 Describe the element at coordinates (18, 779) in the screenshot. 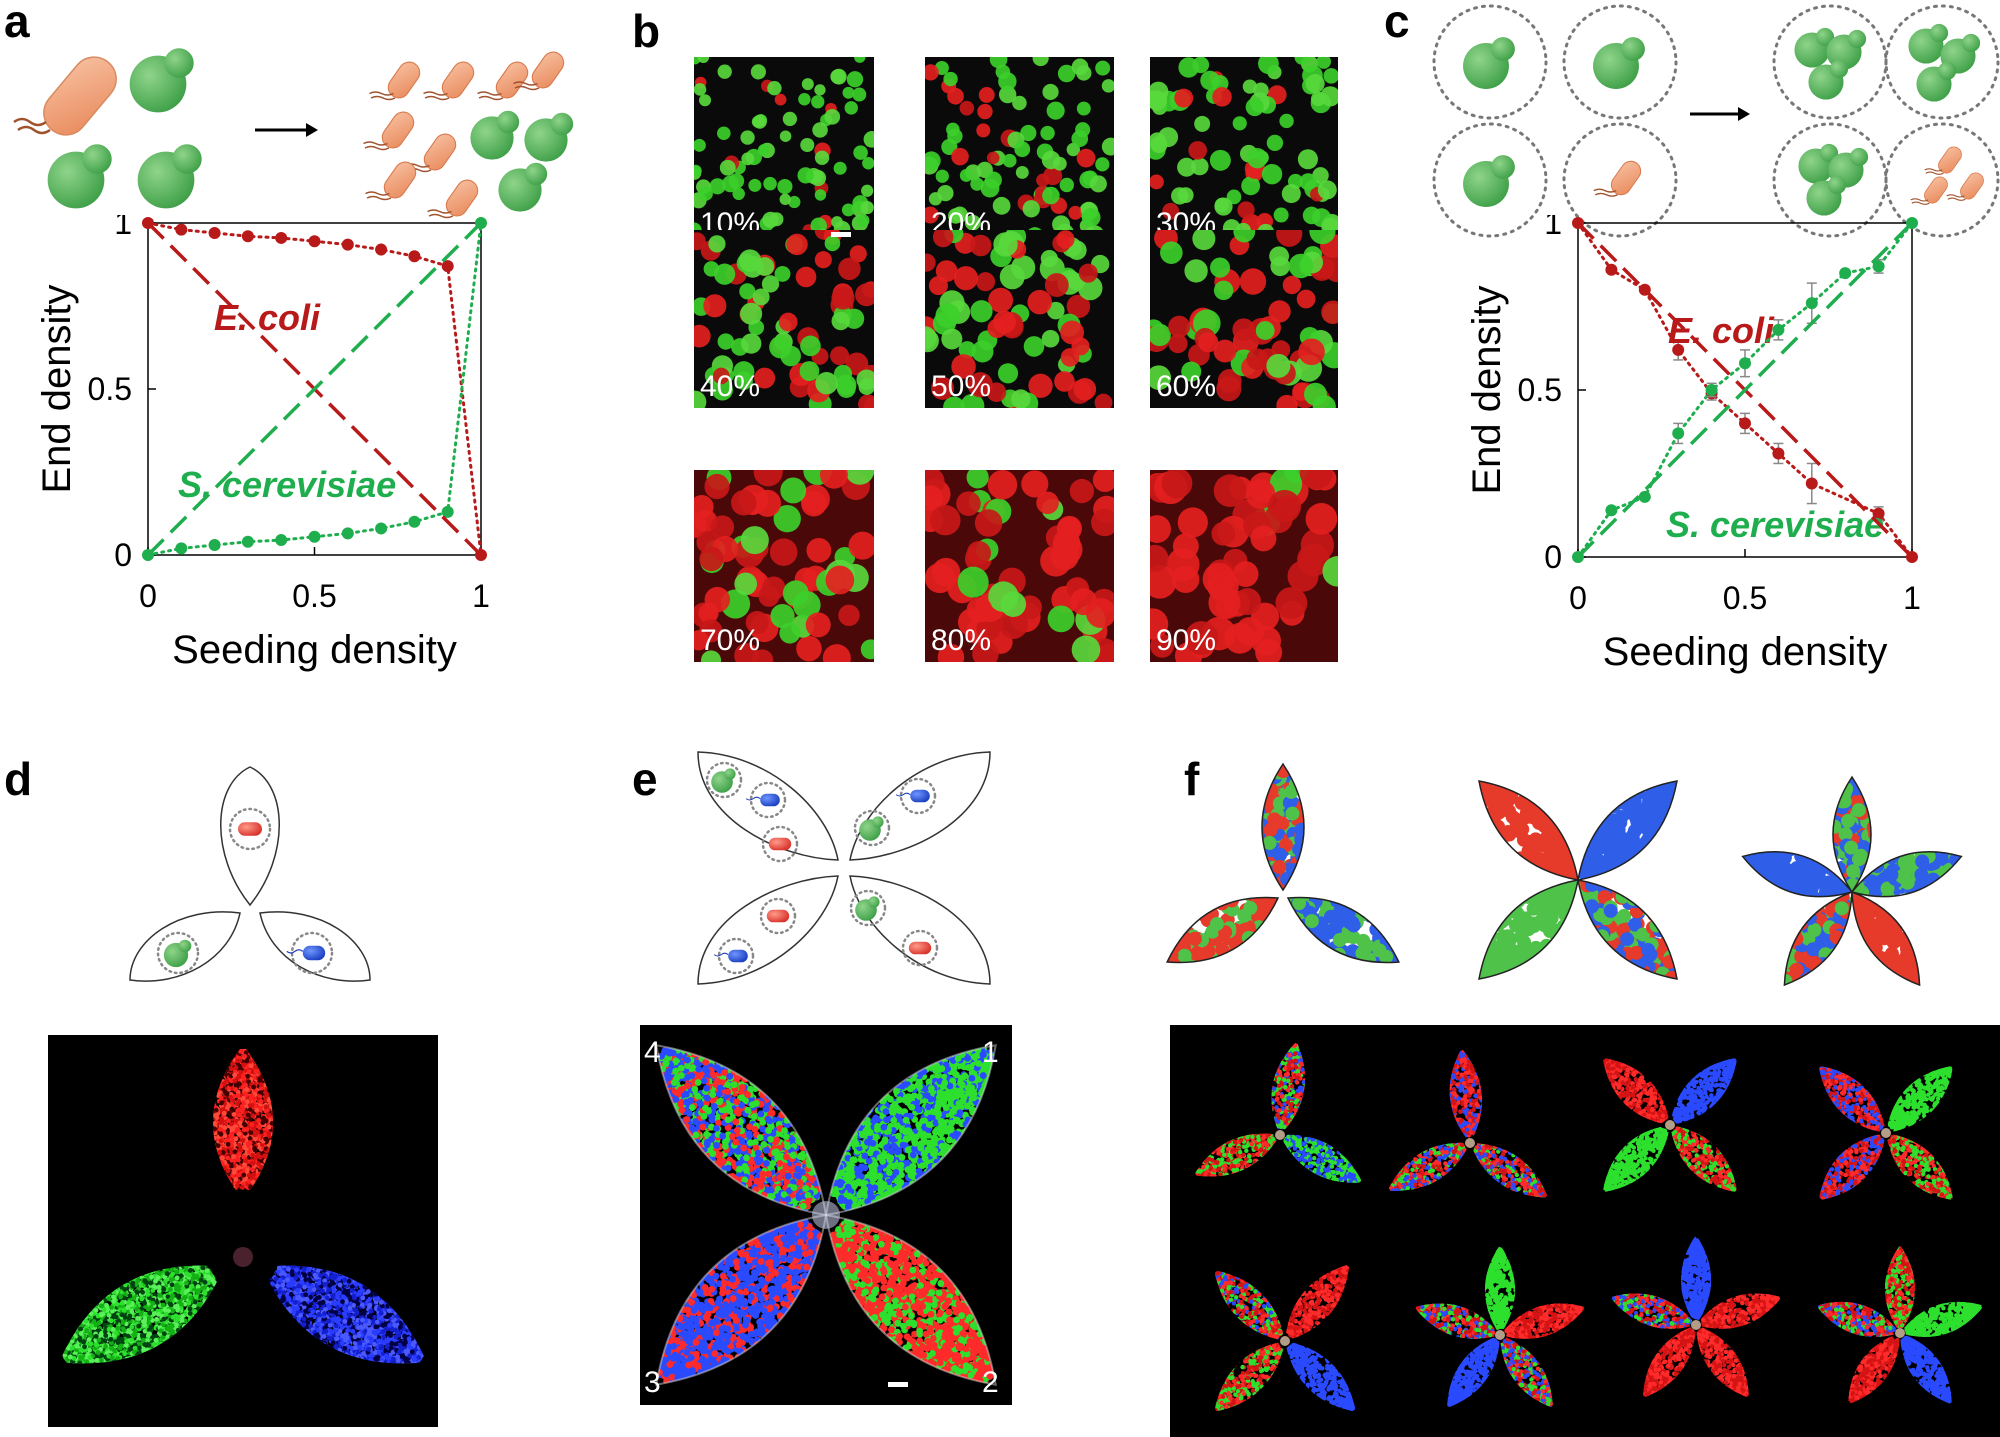

I see `panel-letter-d: d` at that location.